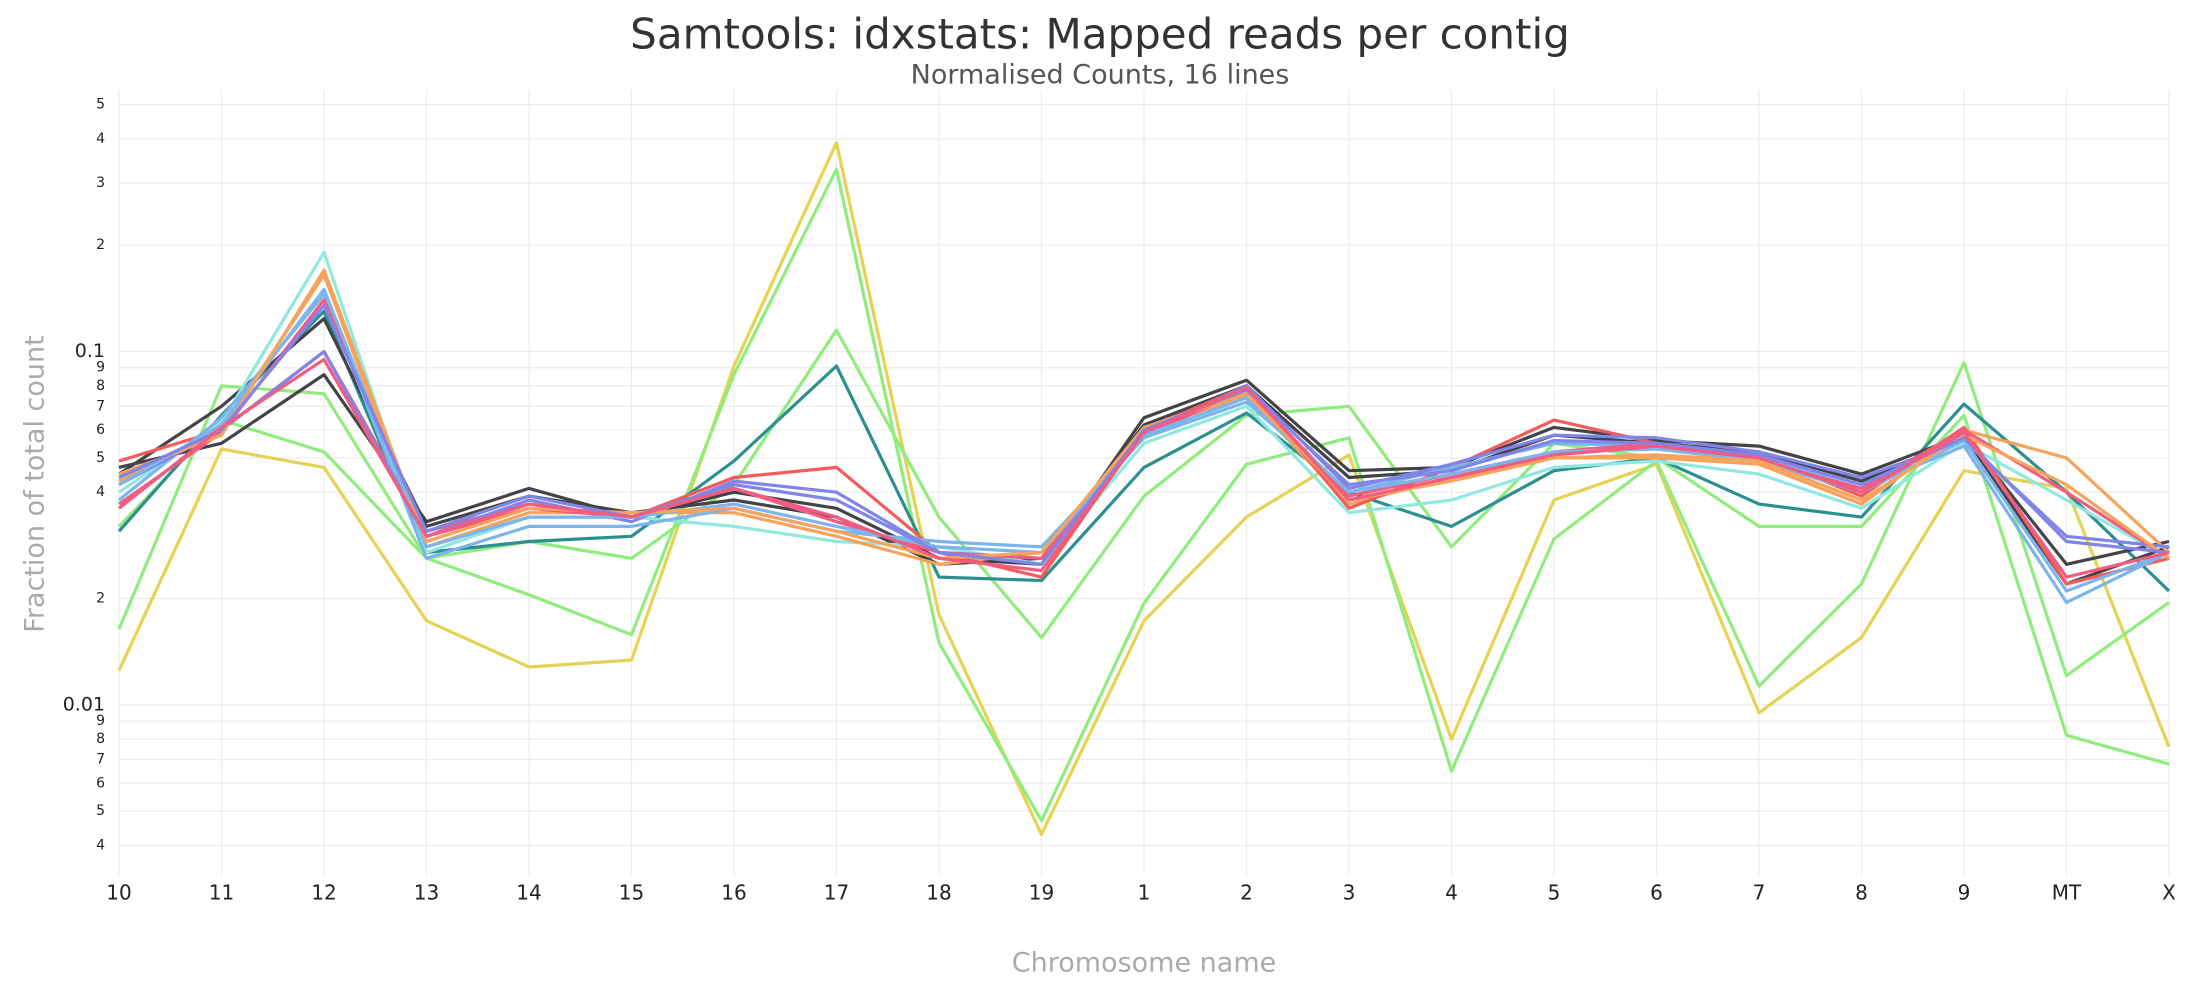 This screenshot has height=1000, width=2200. What do you see at coordinates (2067, 893) in the screenshot?
I see `x-tick-label: MT` at bounding box center [2067, 893].